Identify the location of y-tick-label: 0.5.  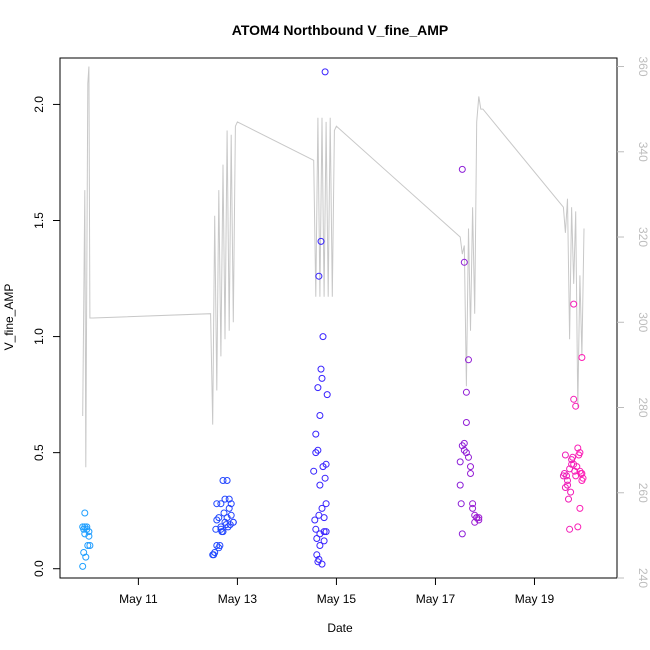
(39, 452).